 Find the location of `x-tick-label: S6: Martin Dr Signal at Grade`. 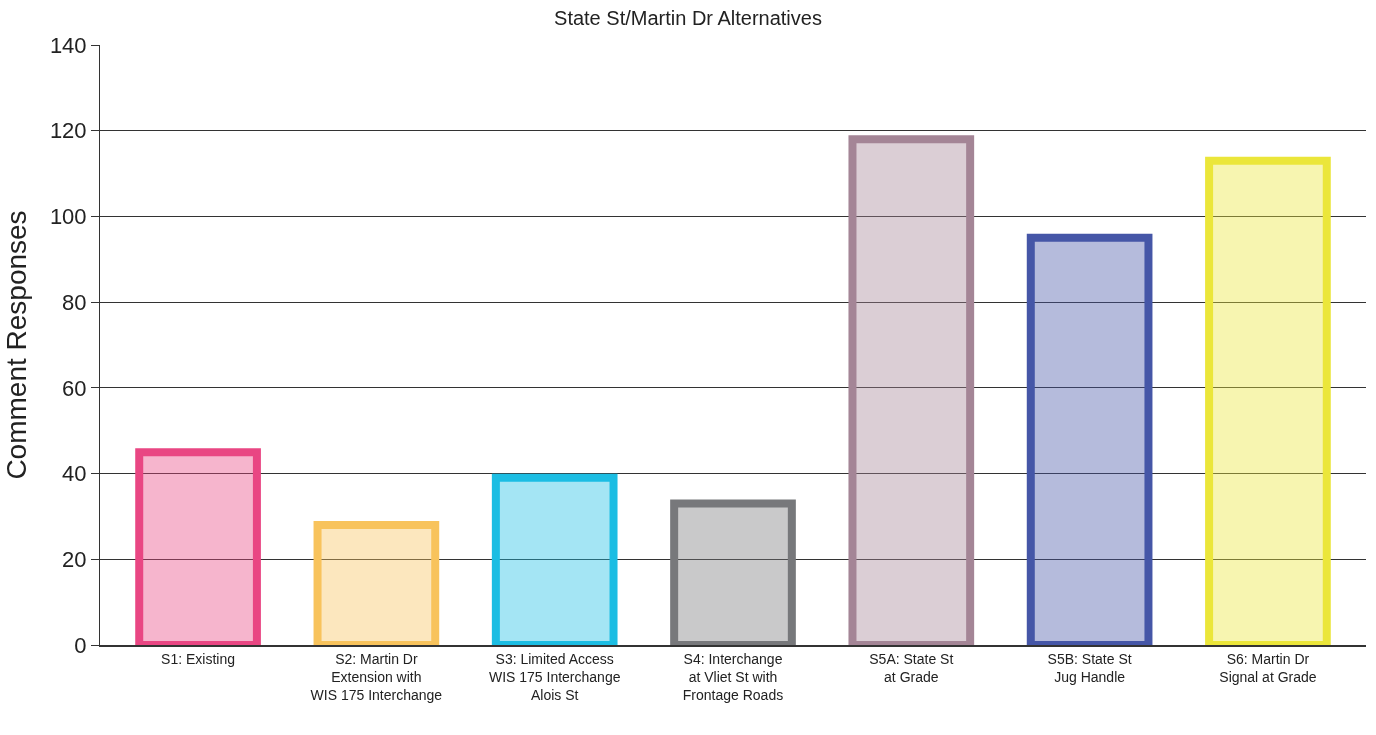

x-tick-label: S6: Martin Dr Signal at Grade is located at coordinates (1268, 667).